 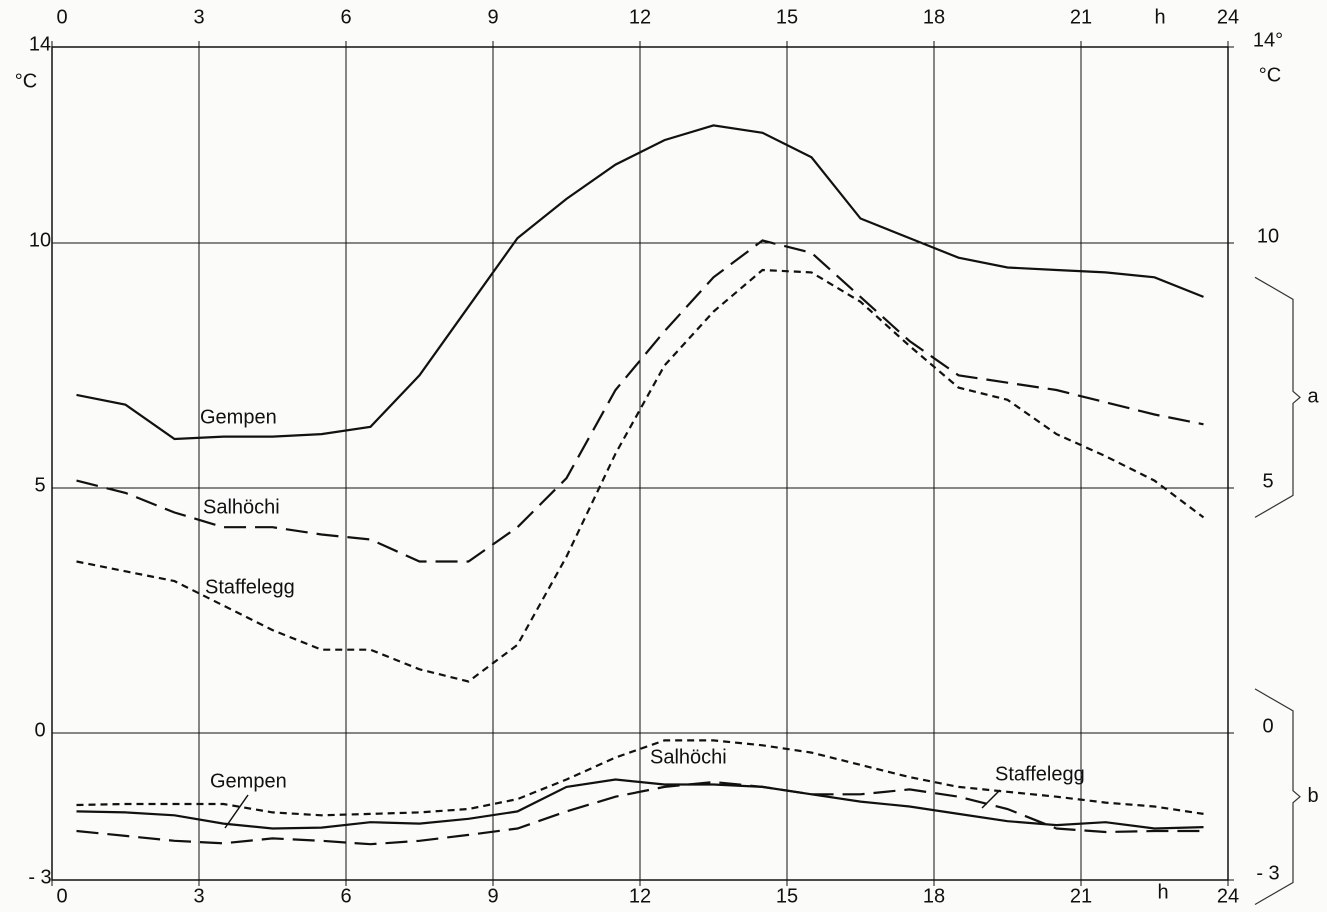 I want to click on y-tick-label: 5, so click(x=39, y=485).